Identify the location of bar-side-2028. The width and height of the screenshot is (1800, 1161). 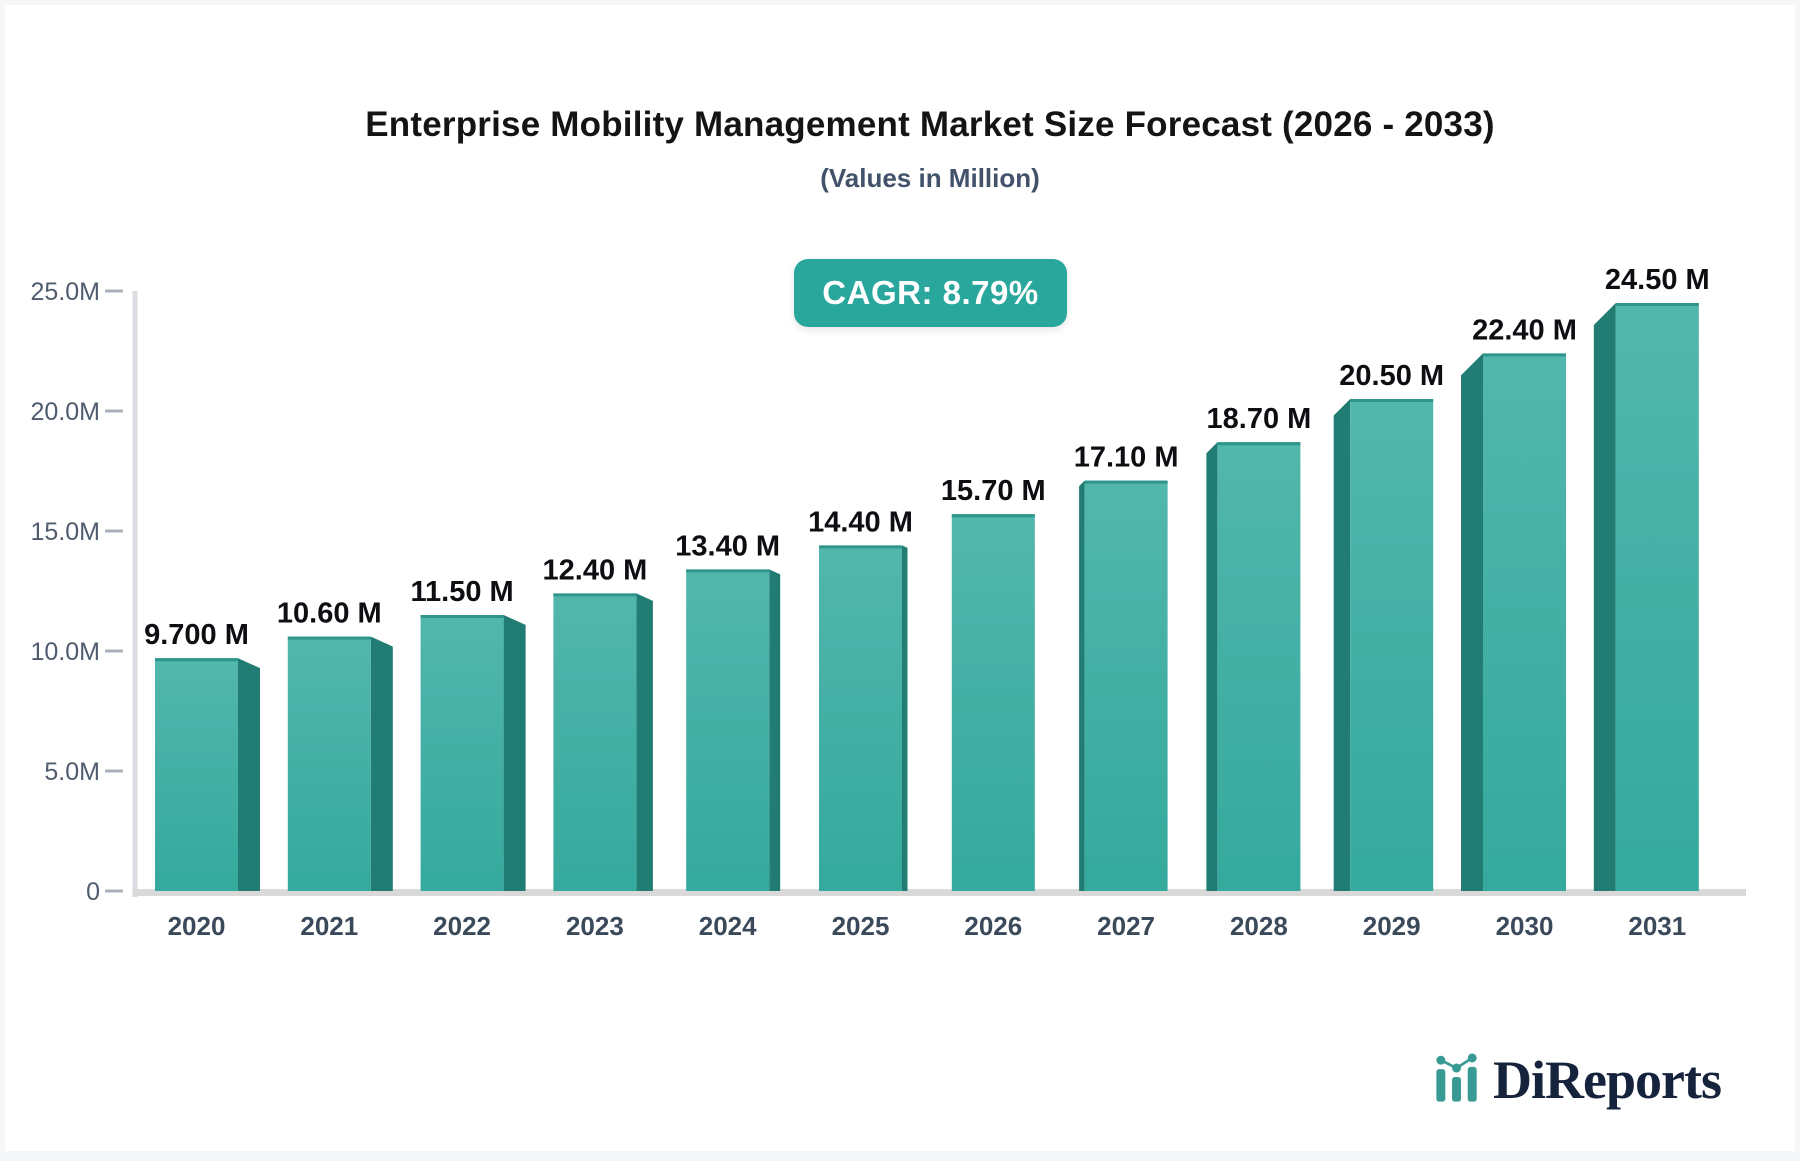
(1211, 666).